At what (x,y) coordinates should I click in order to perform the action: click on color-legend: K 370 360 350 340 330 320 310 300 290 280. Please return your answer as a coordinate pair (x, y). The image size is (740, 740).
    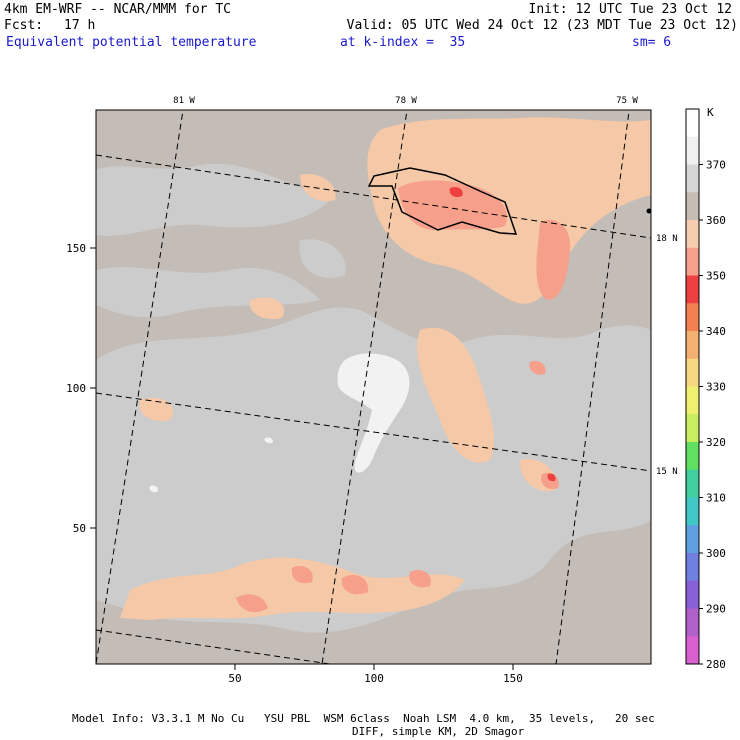
    Looking at the image, I should click on (705, 388).